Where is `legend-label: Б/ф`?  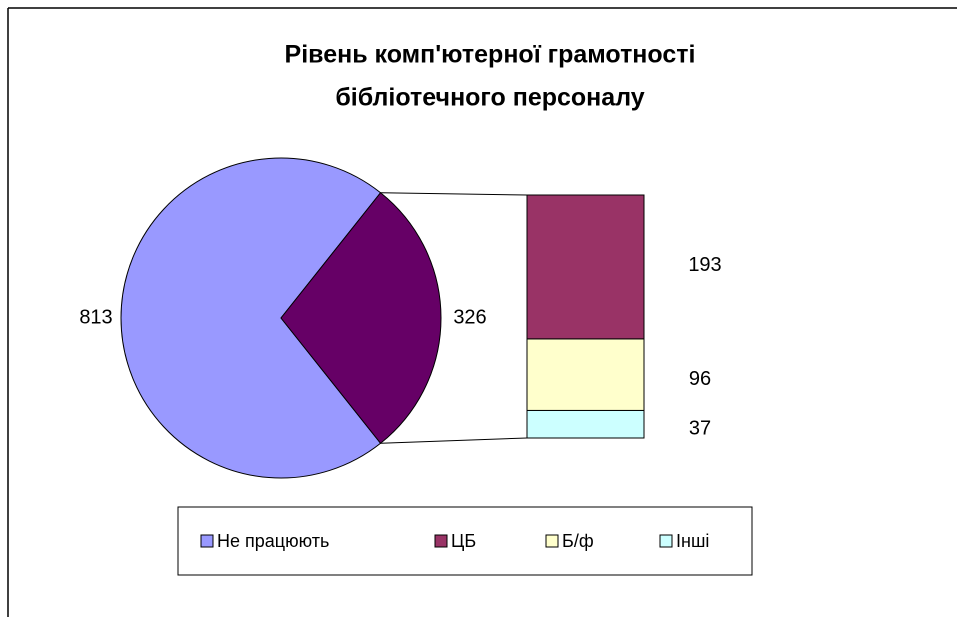
legend-label: Б/ф is located at coordinates (578, 541).